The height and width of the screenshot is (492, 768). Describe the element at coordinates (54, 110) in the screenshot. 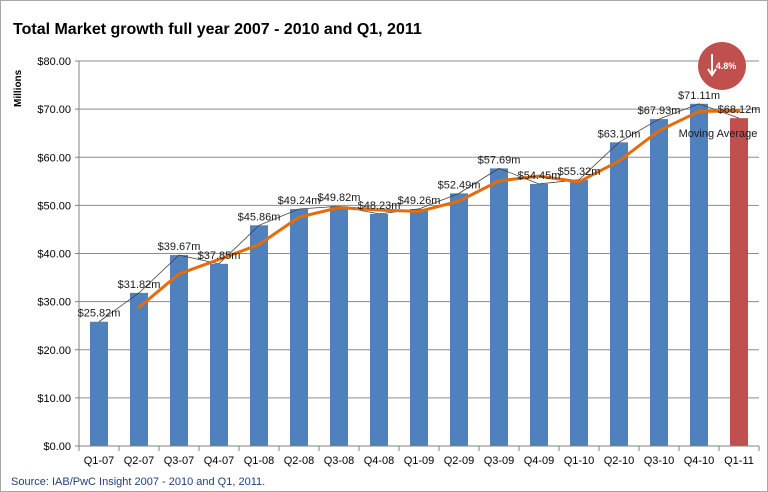

I see `y-tick-label: $70.00` at that location.